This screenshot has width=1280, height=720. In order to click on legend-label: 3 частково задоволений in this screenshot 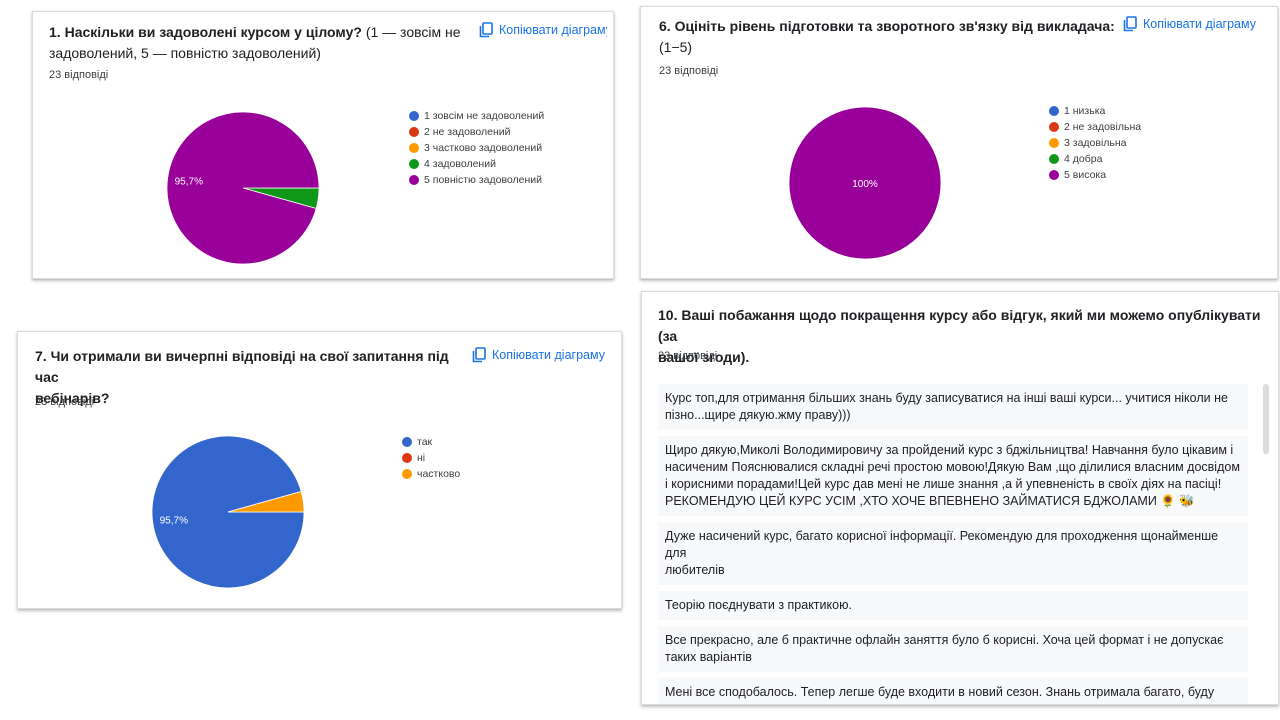, I will do `click(483, 148)`.